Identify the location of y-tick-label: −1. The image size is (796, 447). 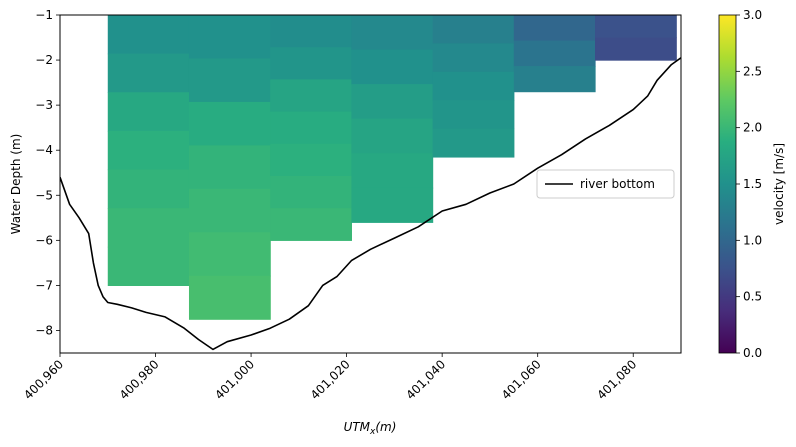
(44, 15).